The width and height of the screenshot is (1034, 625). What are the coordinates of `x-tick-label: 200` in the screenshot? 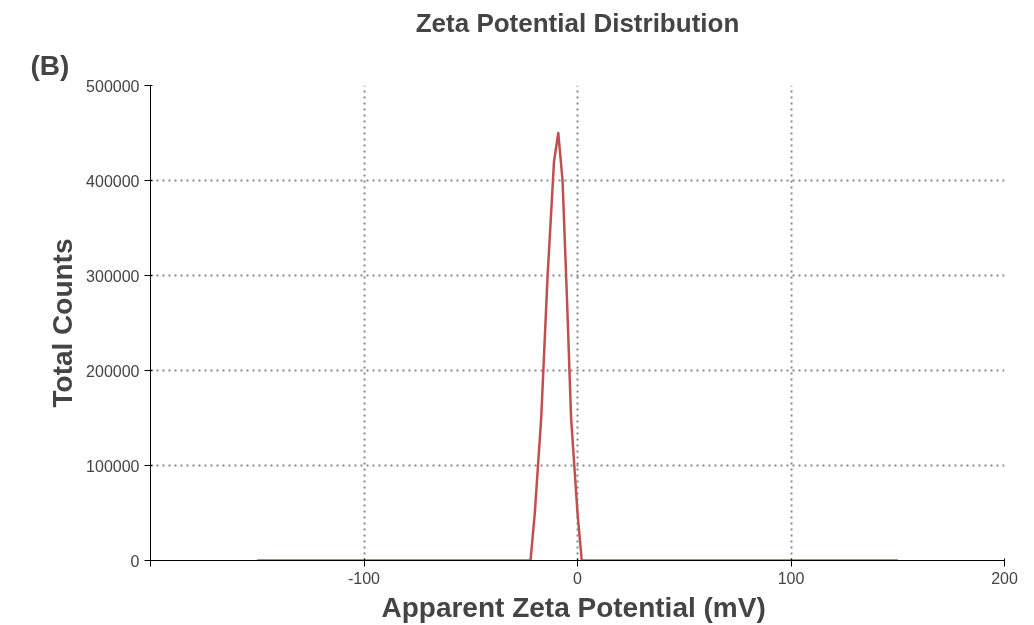 It's located at (1004, 578).